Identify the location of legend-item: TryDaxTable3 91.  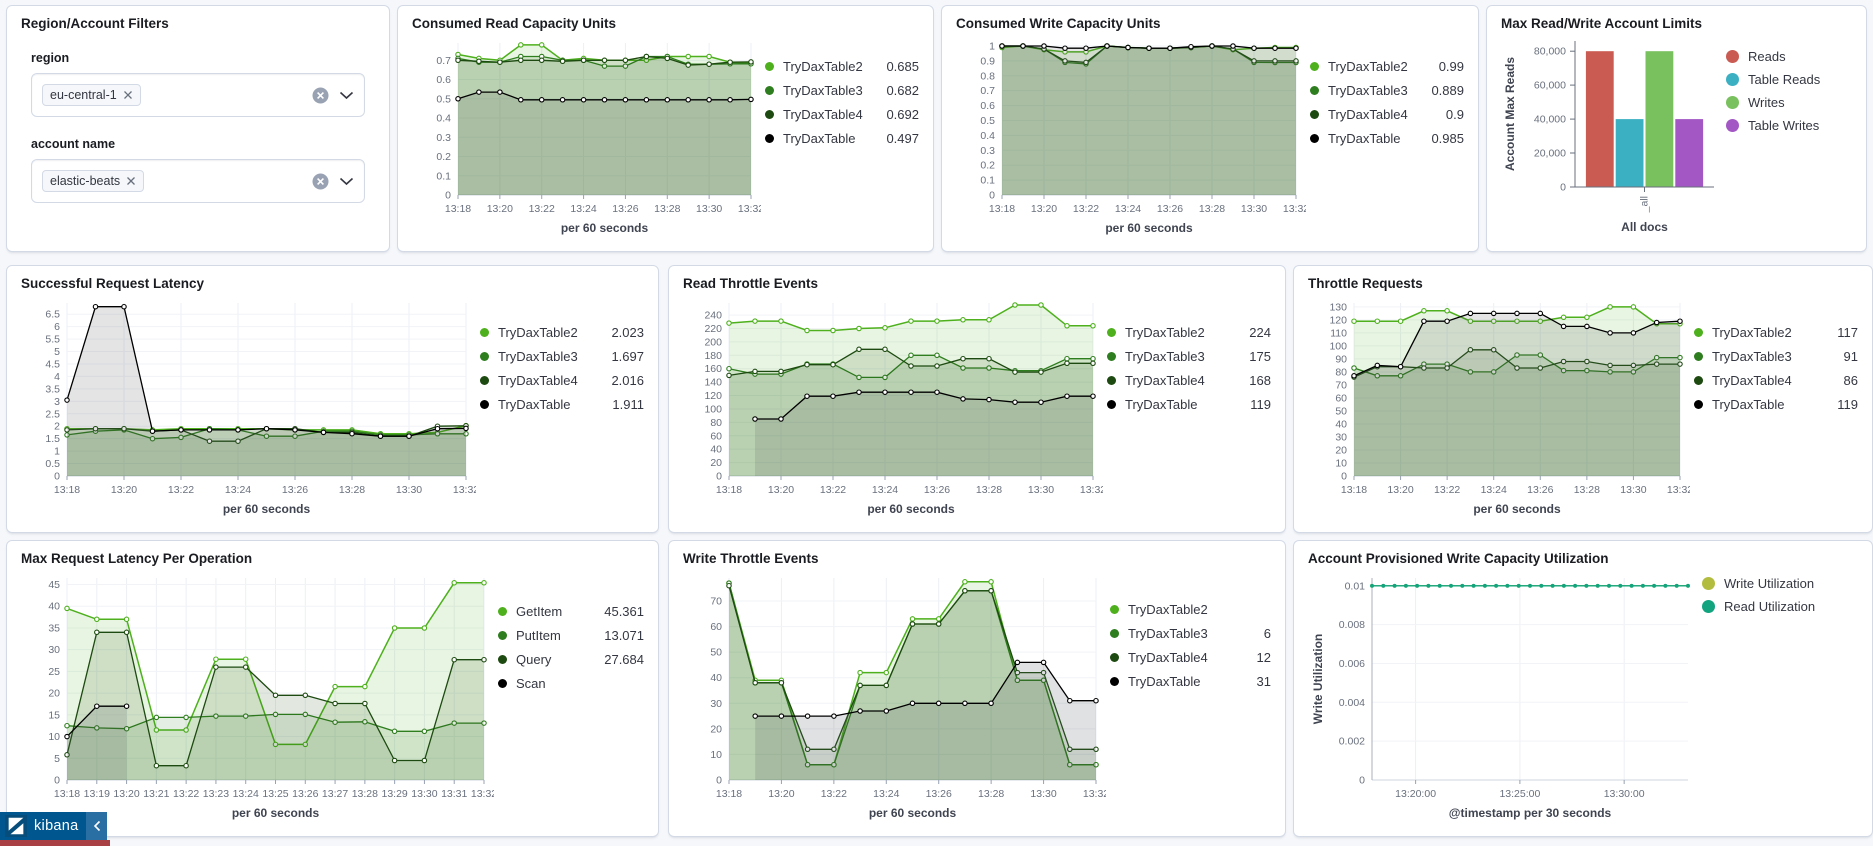
(1776, 356).